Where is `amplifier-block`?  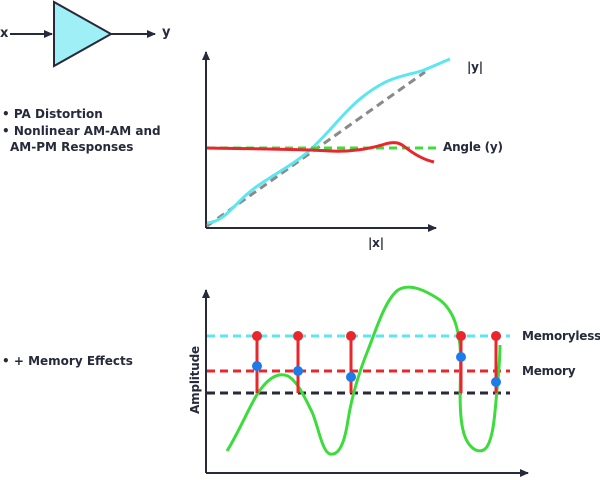
amplifier-block is located at coordinates (83, 34).